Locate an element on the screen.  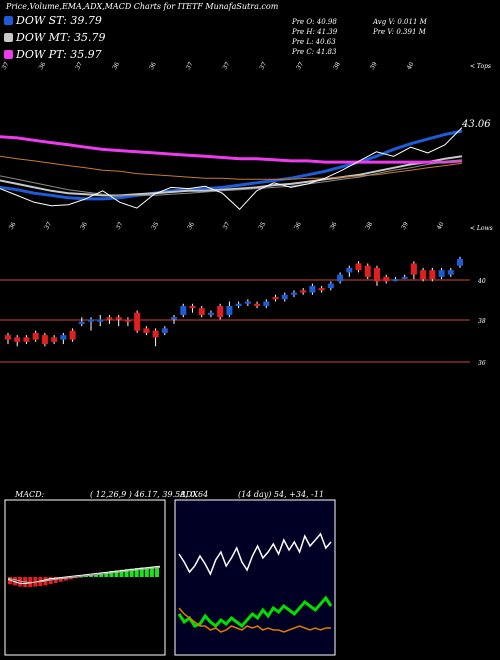
legend-label-dow-st: DOW ST: 39.79 is located at coordinates (59, 20).